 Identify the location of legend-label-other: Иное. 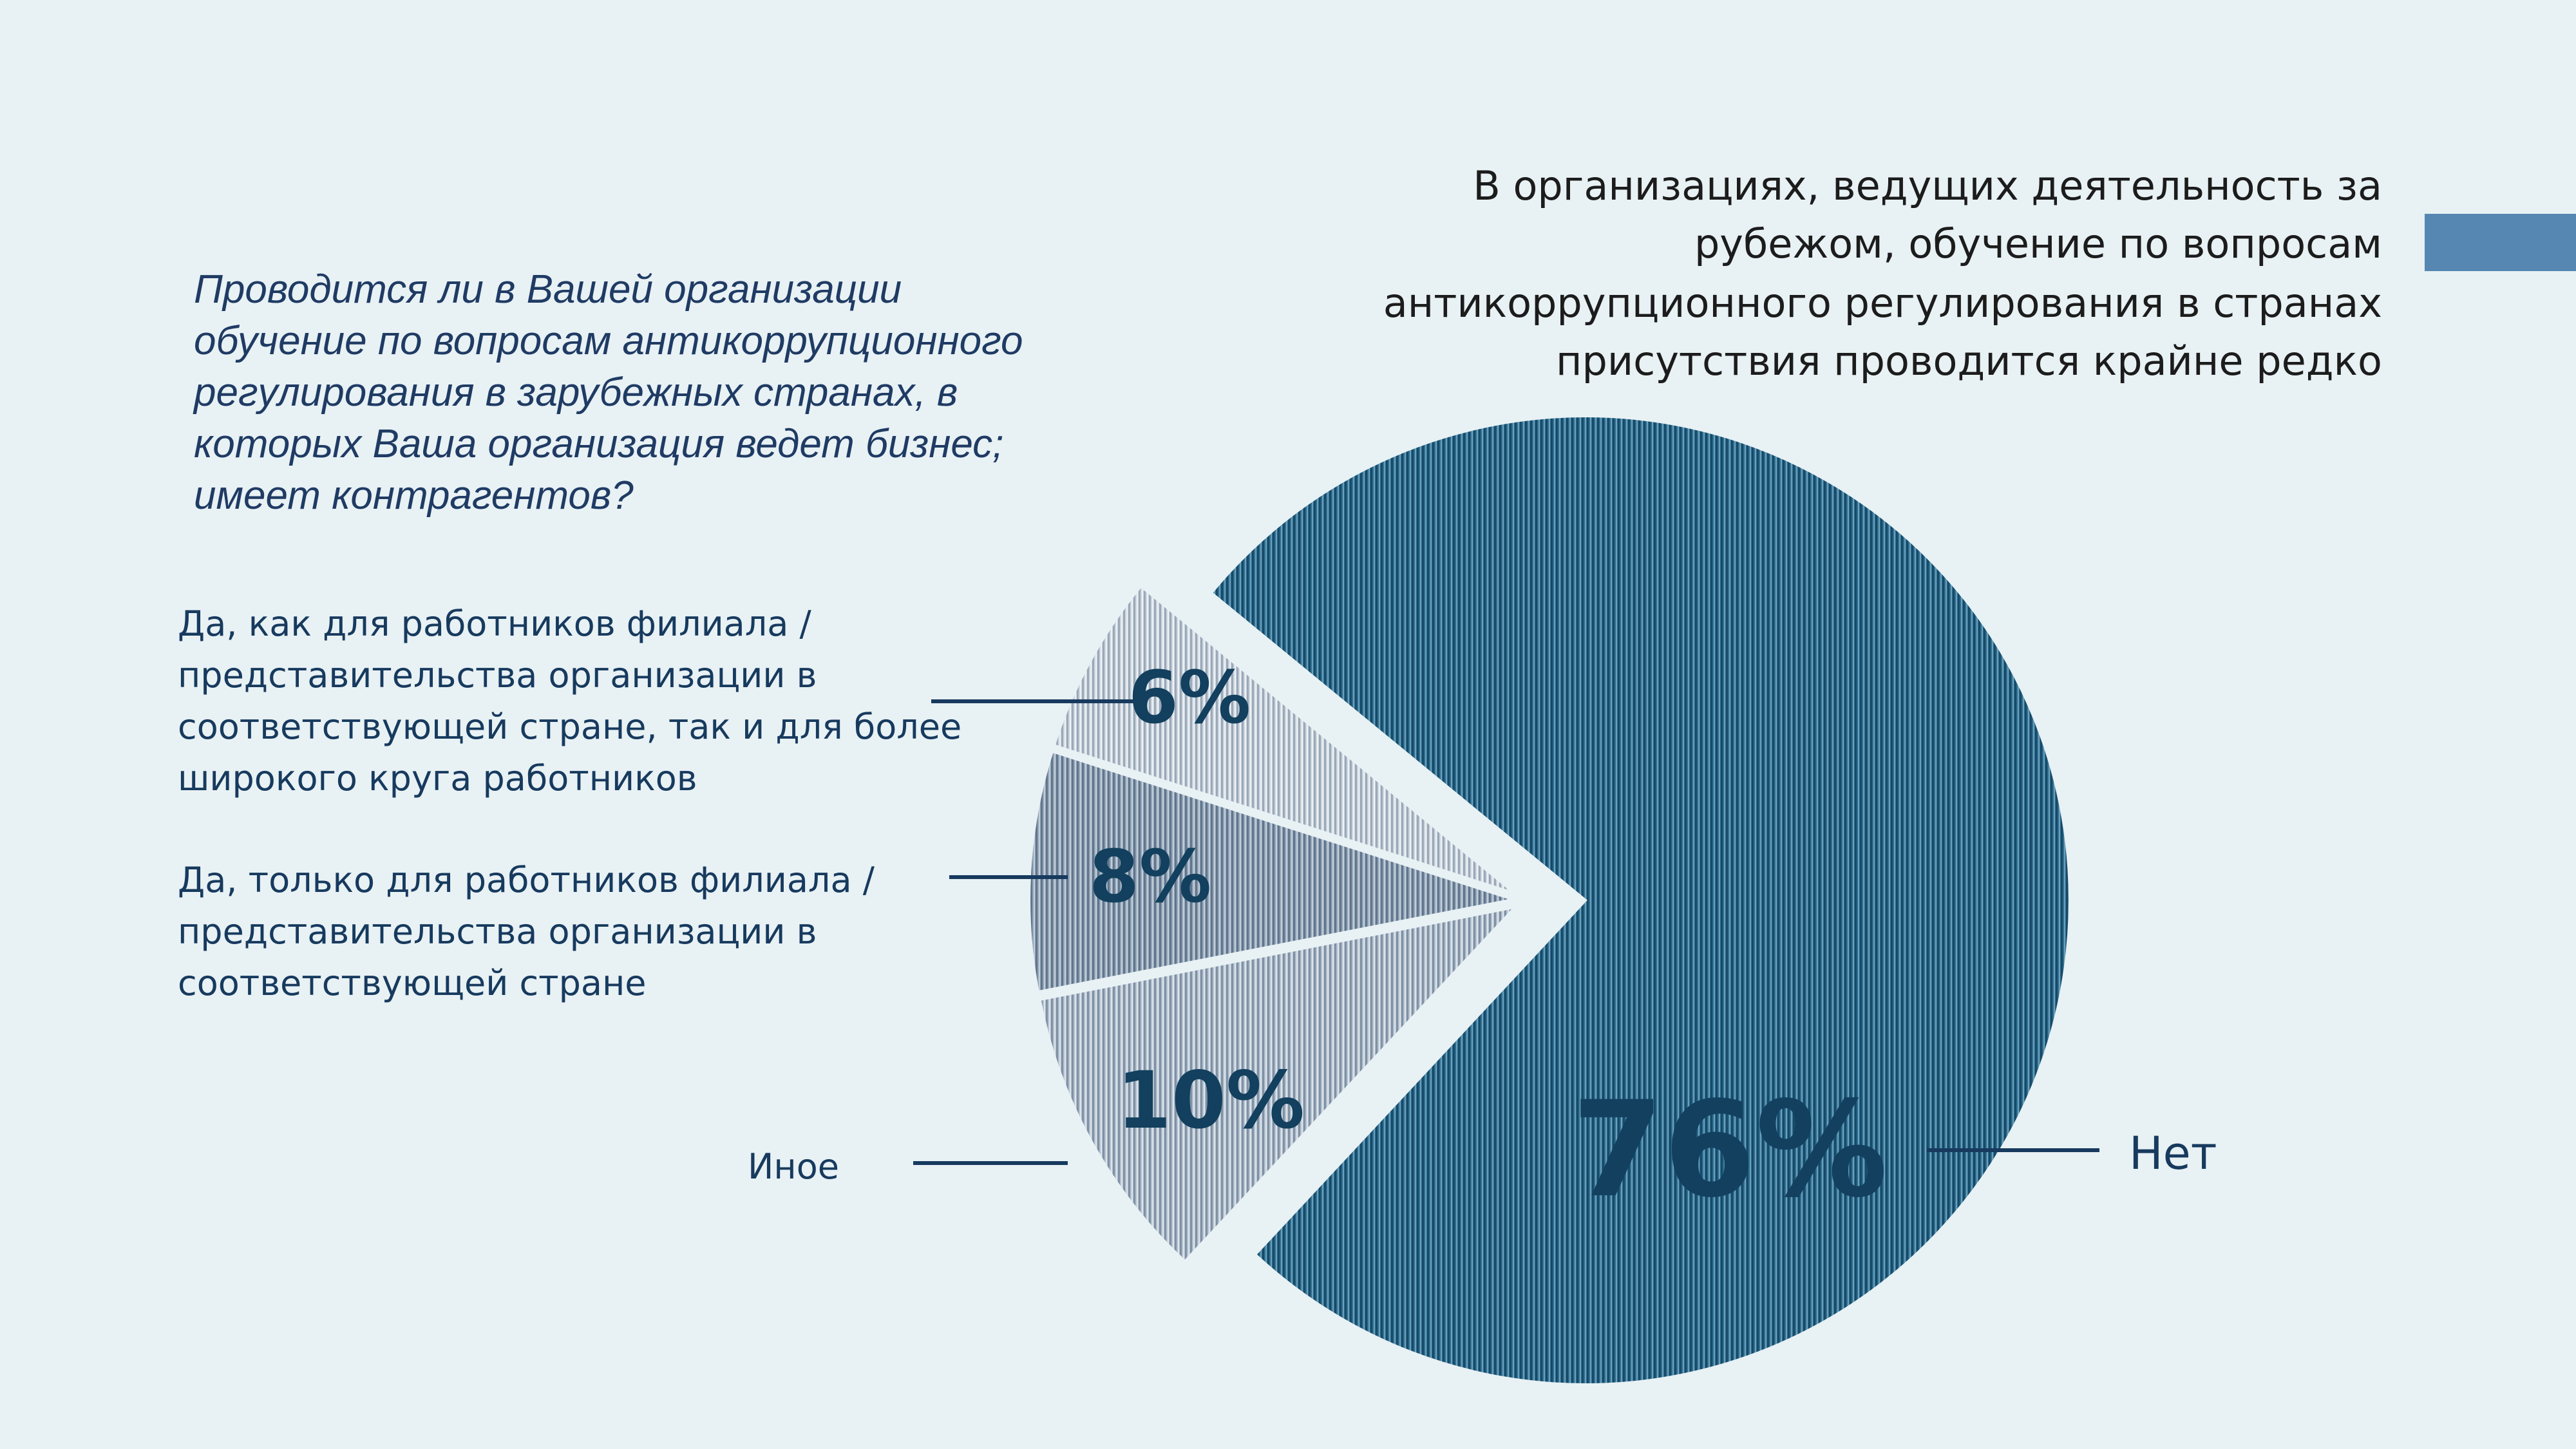
(793, 1166).